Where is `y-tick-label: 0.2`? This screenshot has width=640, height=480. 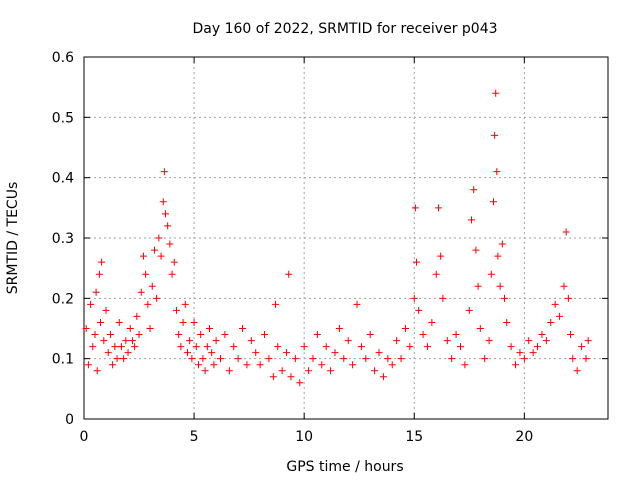 y-tick-label: 0.2 is located at coordinates (63, 299).